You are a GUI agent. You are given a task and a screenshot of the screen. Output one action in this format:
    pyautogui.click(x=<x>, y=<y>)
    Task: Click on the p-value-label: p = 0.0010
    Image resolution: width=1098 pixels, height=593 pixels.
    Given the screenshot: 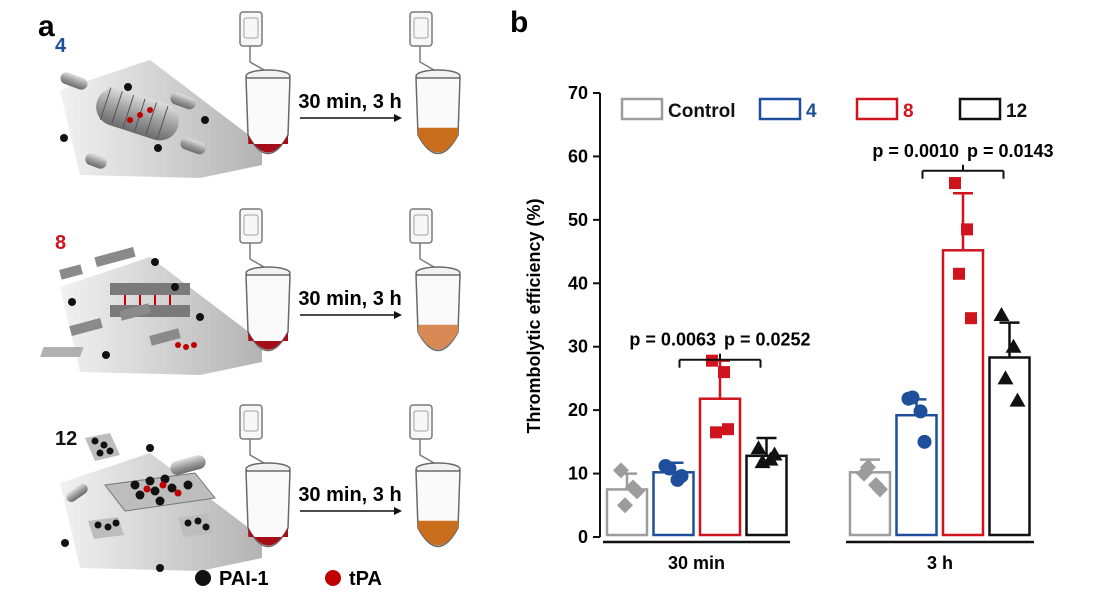 What is the action you would take?
    pyautogui.click(x=915, y=151)
    